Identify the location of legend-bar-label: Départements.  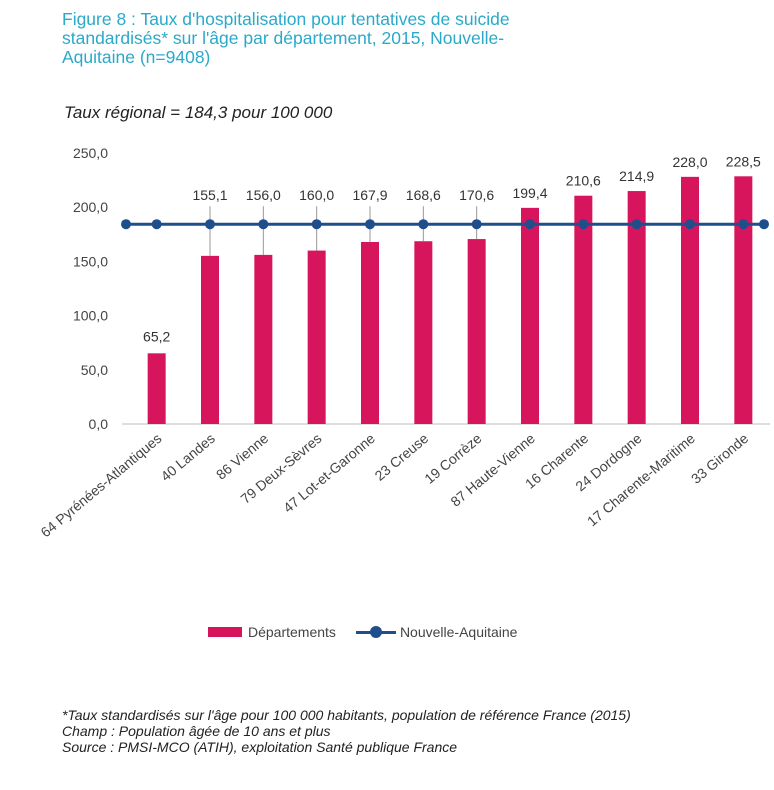
(292, 632).